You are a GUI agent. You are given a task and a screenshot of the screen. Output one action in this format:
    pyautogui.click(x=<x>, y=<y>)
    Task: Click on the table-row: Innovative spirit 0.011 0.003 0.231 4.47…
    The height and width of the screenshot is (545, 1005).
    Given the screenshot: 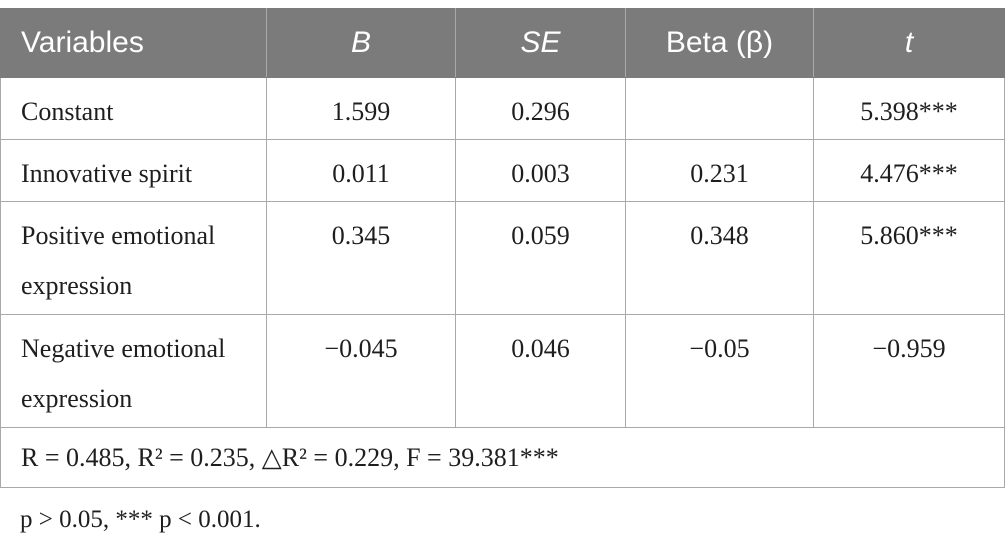 What is the action you would take?
    pyautogui.click(x=502, y=170)
    